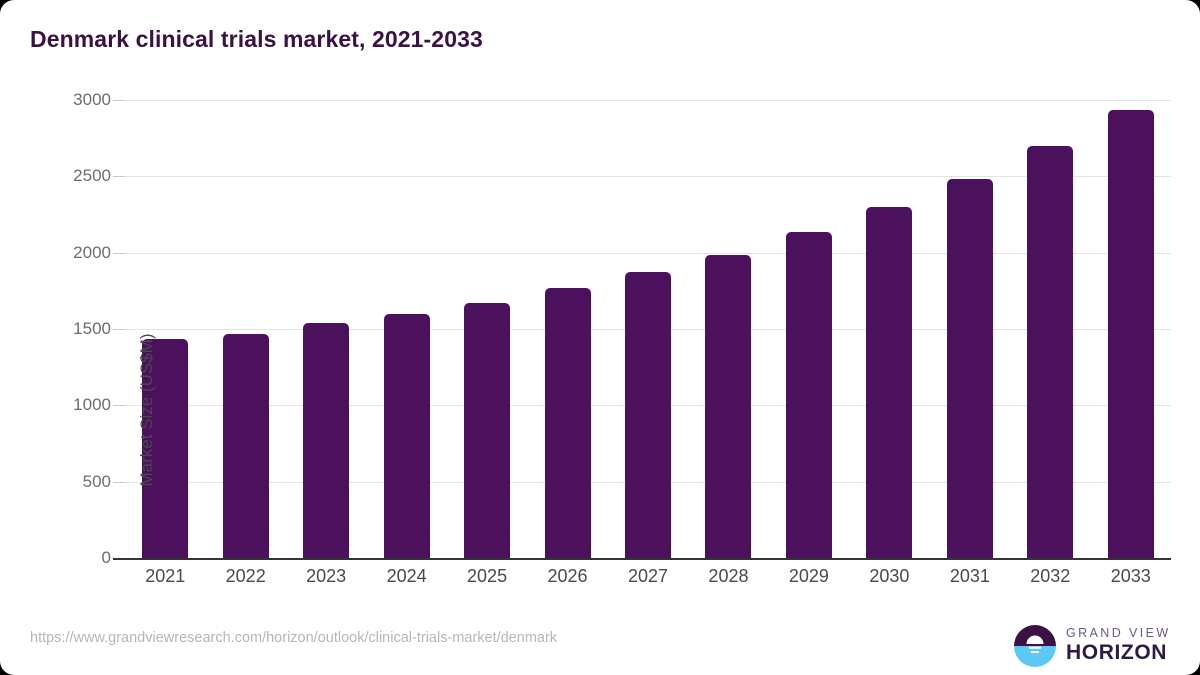 The width and height of the screenshot is (1200, 675). I want to click on x-tick-label: 2027, so click(648, 576).